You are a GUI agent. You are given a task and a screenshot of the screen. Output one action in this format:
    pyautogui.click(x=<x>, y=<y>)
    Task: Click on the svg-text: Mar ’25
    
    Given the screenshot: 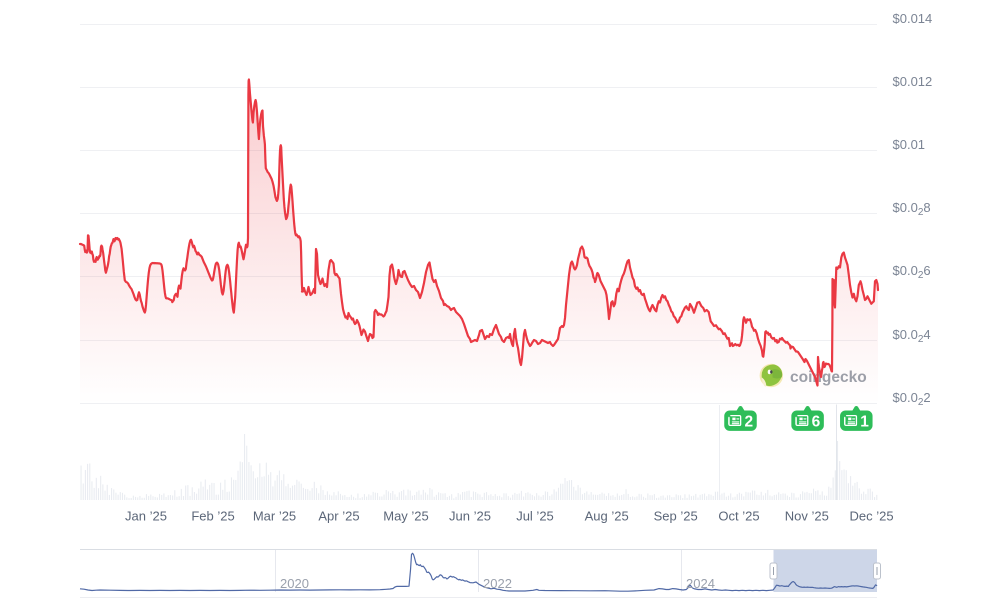 What is the action you would take?
    pyautogui.click(x=274, y=516)
    